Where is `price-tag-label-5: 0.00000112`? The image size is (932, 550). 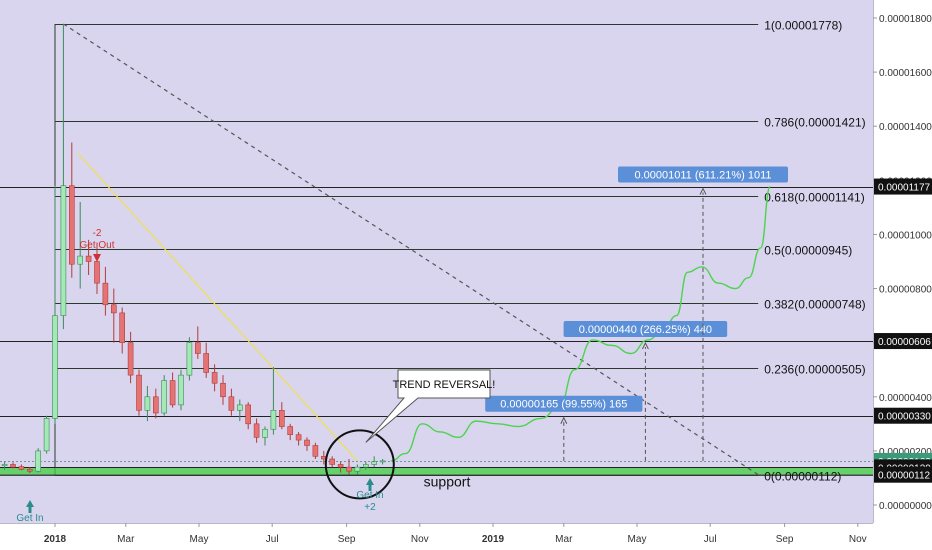 price-tag-label-5: 0.00000112 is located at coordinates (904, 476).